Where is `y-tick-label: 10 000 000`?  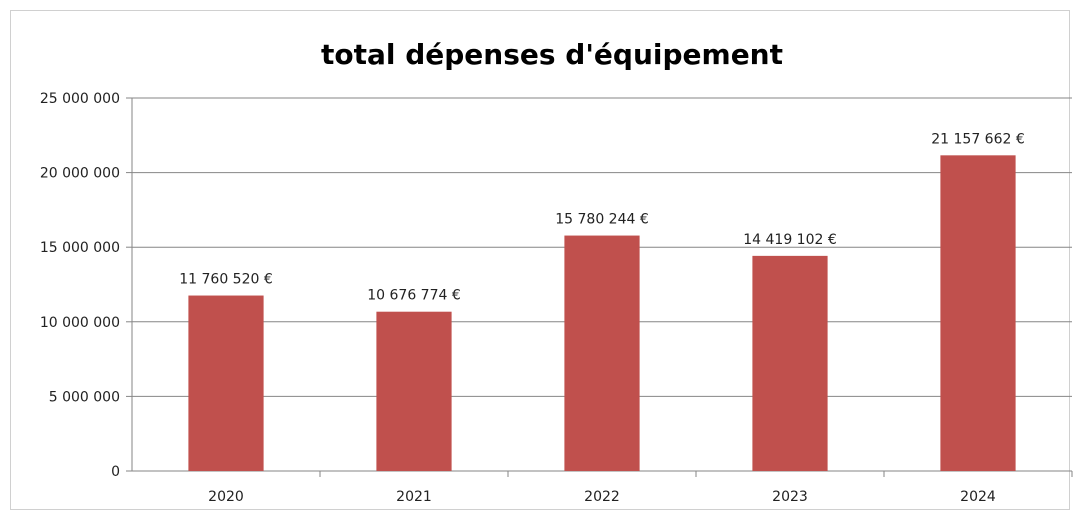 y-tick-label: 10 000 000 is located at coordinates (80, 323).